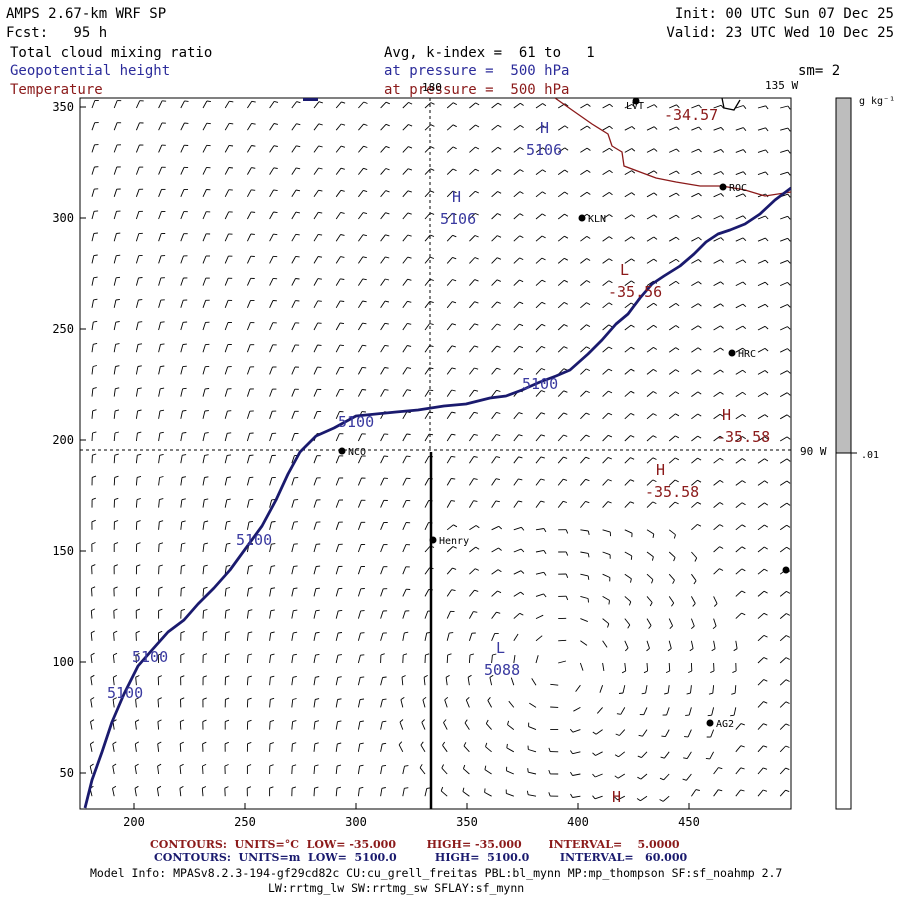 This screenshot has height=900, width=900. Describe the element at coordinates (458, 219) in the screenshot. I see `high-value: 5106` at that location.